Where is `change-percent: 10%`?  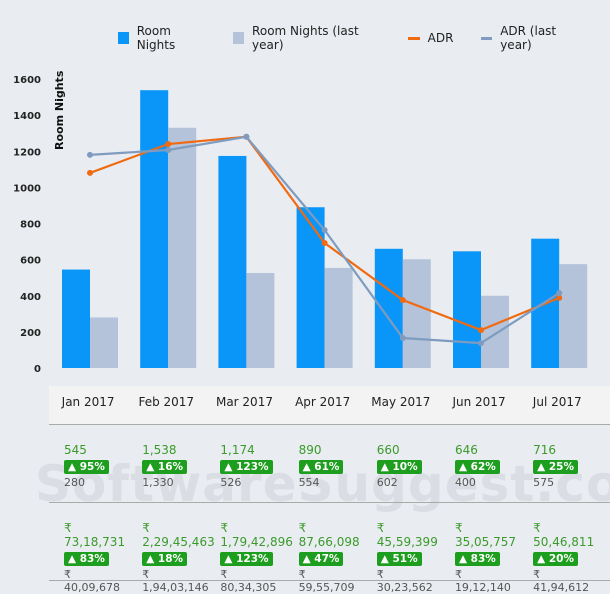
change-percent: 10% is located at coordinates (405, 467).